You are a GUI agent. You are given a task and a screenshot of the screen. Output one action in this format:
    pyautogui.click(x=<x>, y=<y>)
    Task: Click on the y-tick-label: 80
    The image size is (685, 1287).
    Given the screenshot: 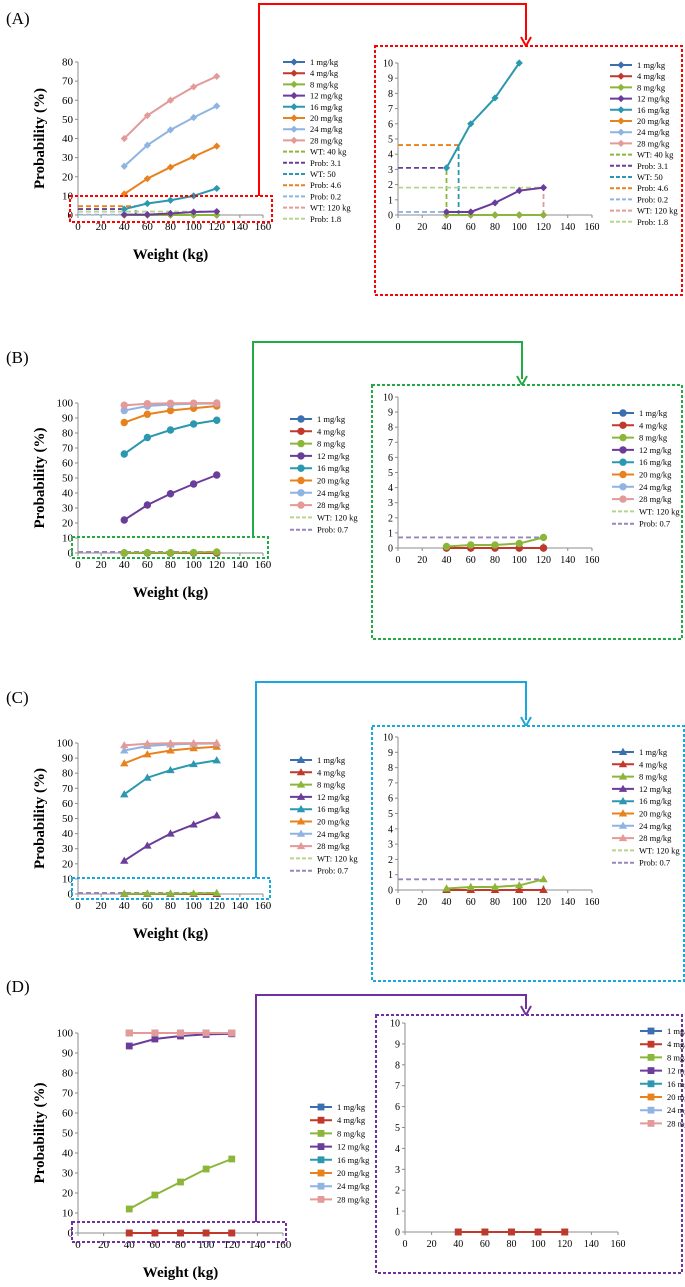 What is the action you would take?
    pyautogui.click(x=68, y=1074)
    